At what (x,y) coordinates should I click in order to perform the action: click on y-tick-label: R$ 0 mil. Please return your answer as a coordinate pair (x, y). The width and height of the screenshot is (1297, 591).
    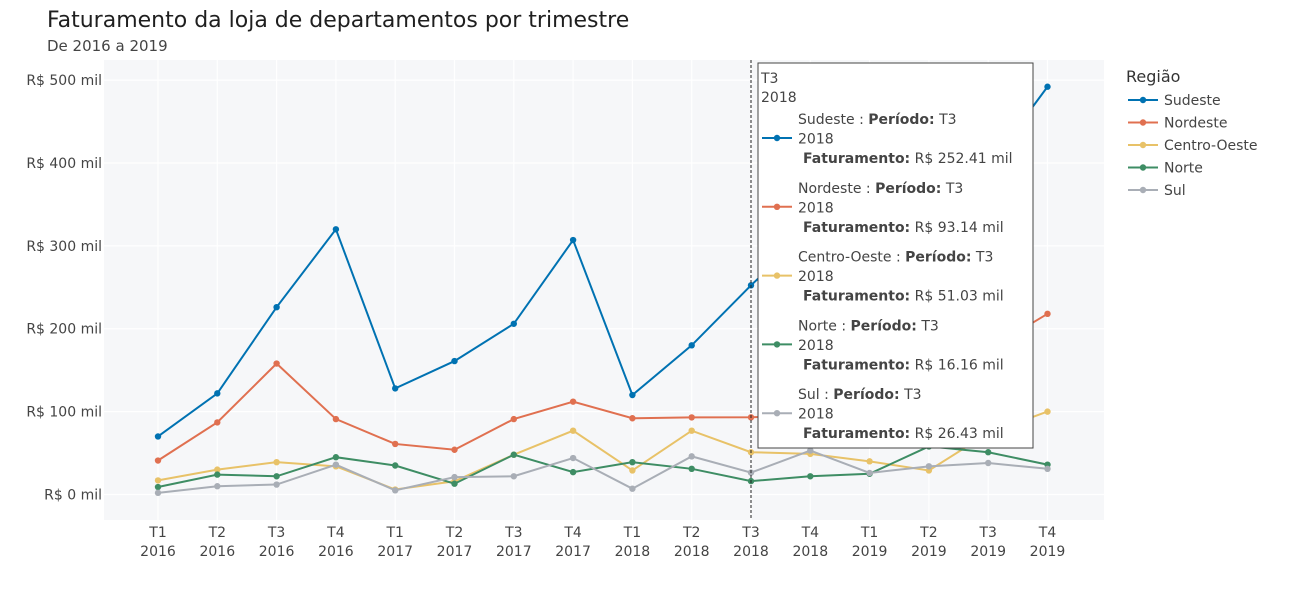
    Looking at the image, I should click on (73, 496).